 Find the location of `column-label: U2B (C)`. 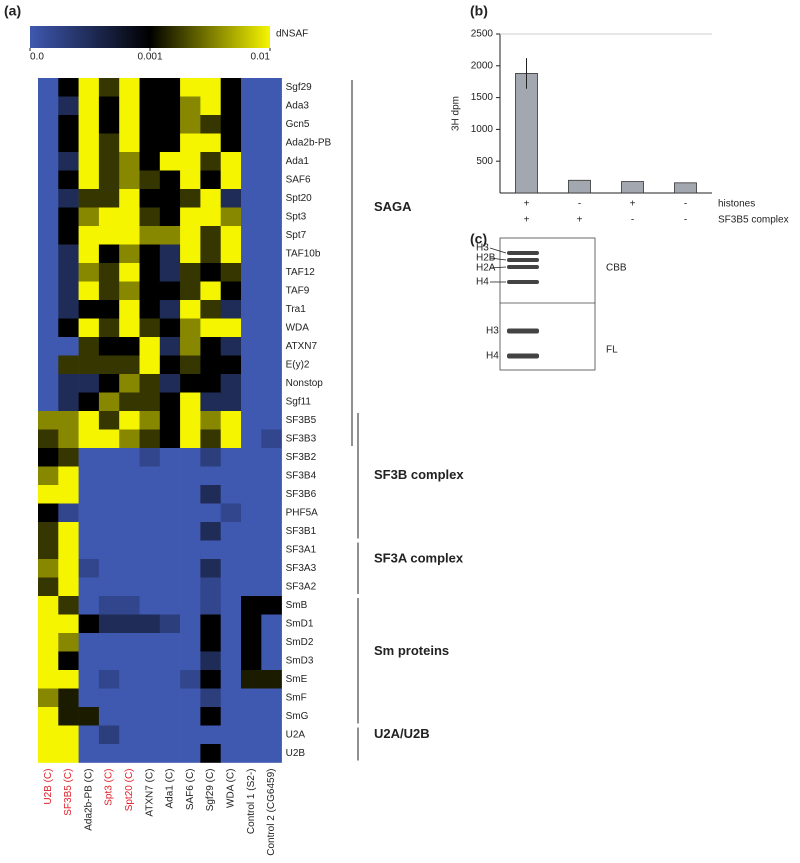

column-label: U2B (C) is located at coordinates (48, 787).